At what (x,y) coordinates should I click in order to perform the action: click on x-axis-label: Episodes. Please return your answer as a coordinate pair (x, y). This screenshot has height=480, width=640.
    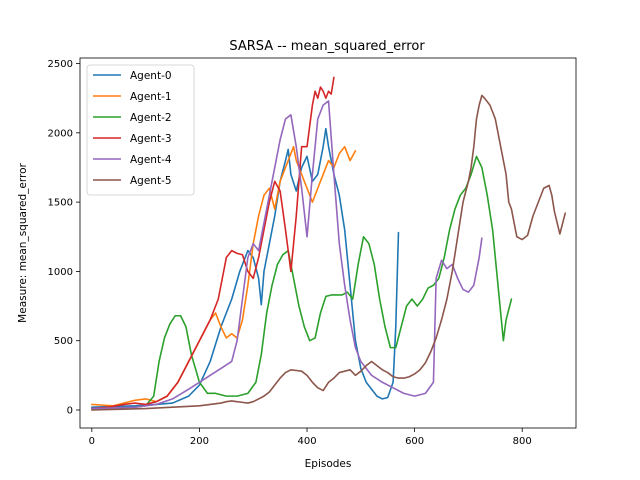
    Looking at the image, I should click on (328, 464).